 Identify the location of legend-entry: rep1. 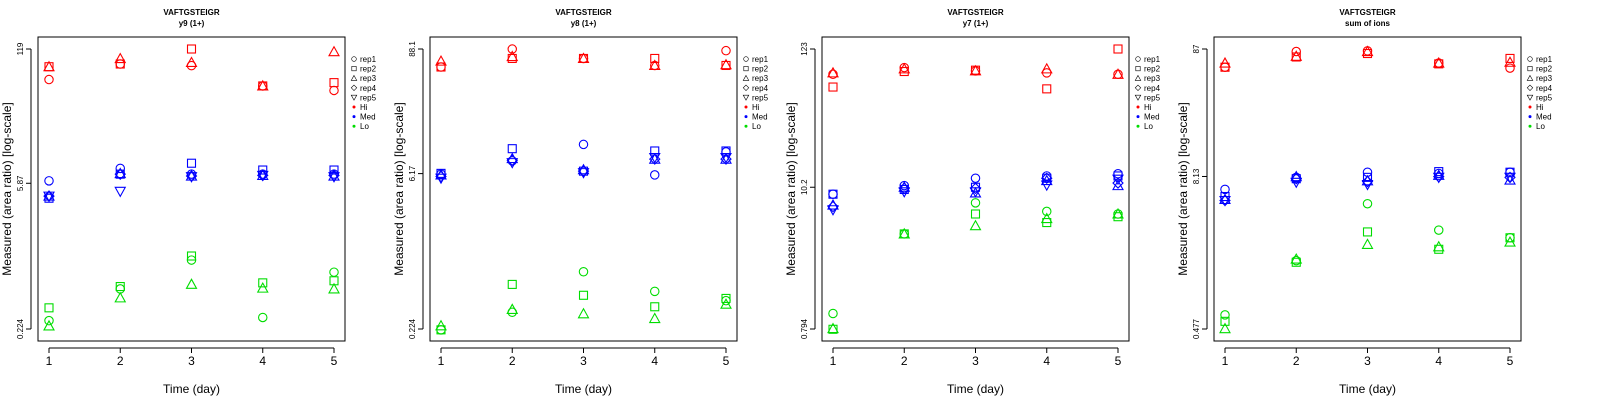
(1540, 59).